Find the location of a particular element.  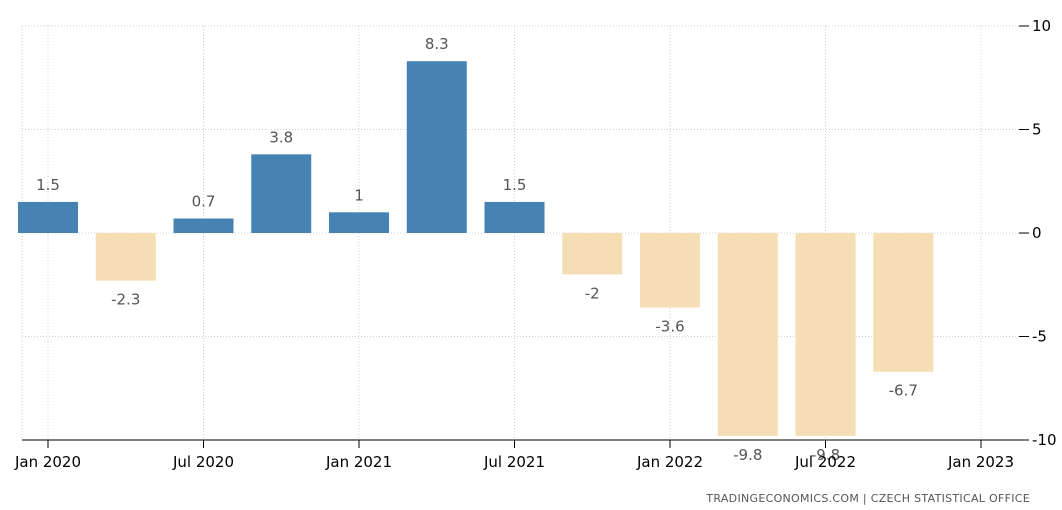

y-axis-ticks: 10 5 0 -5 -10 is located at coordinates (1038, 233).